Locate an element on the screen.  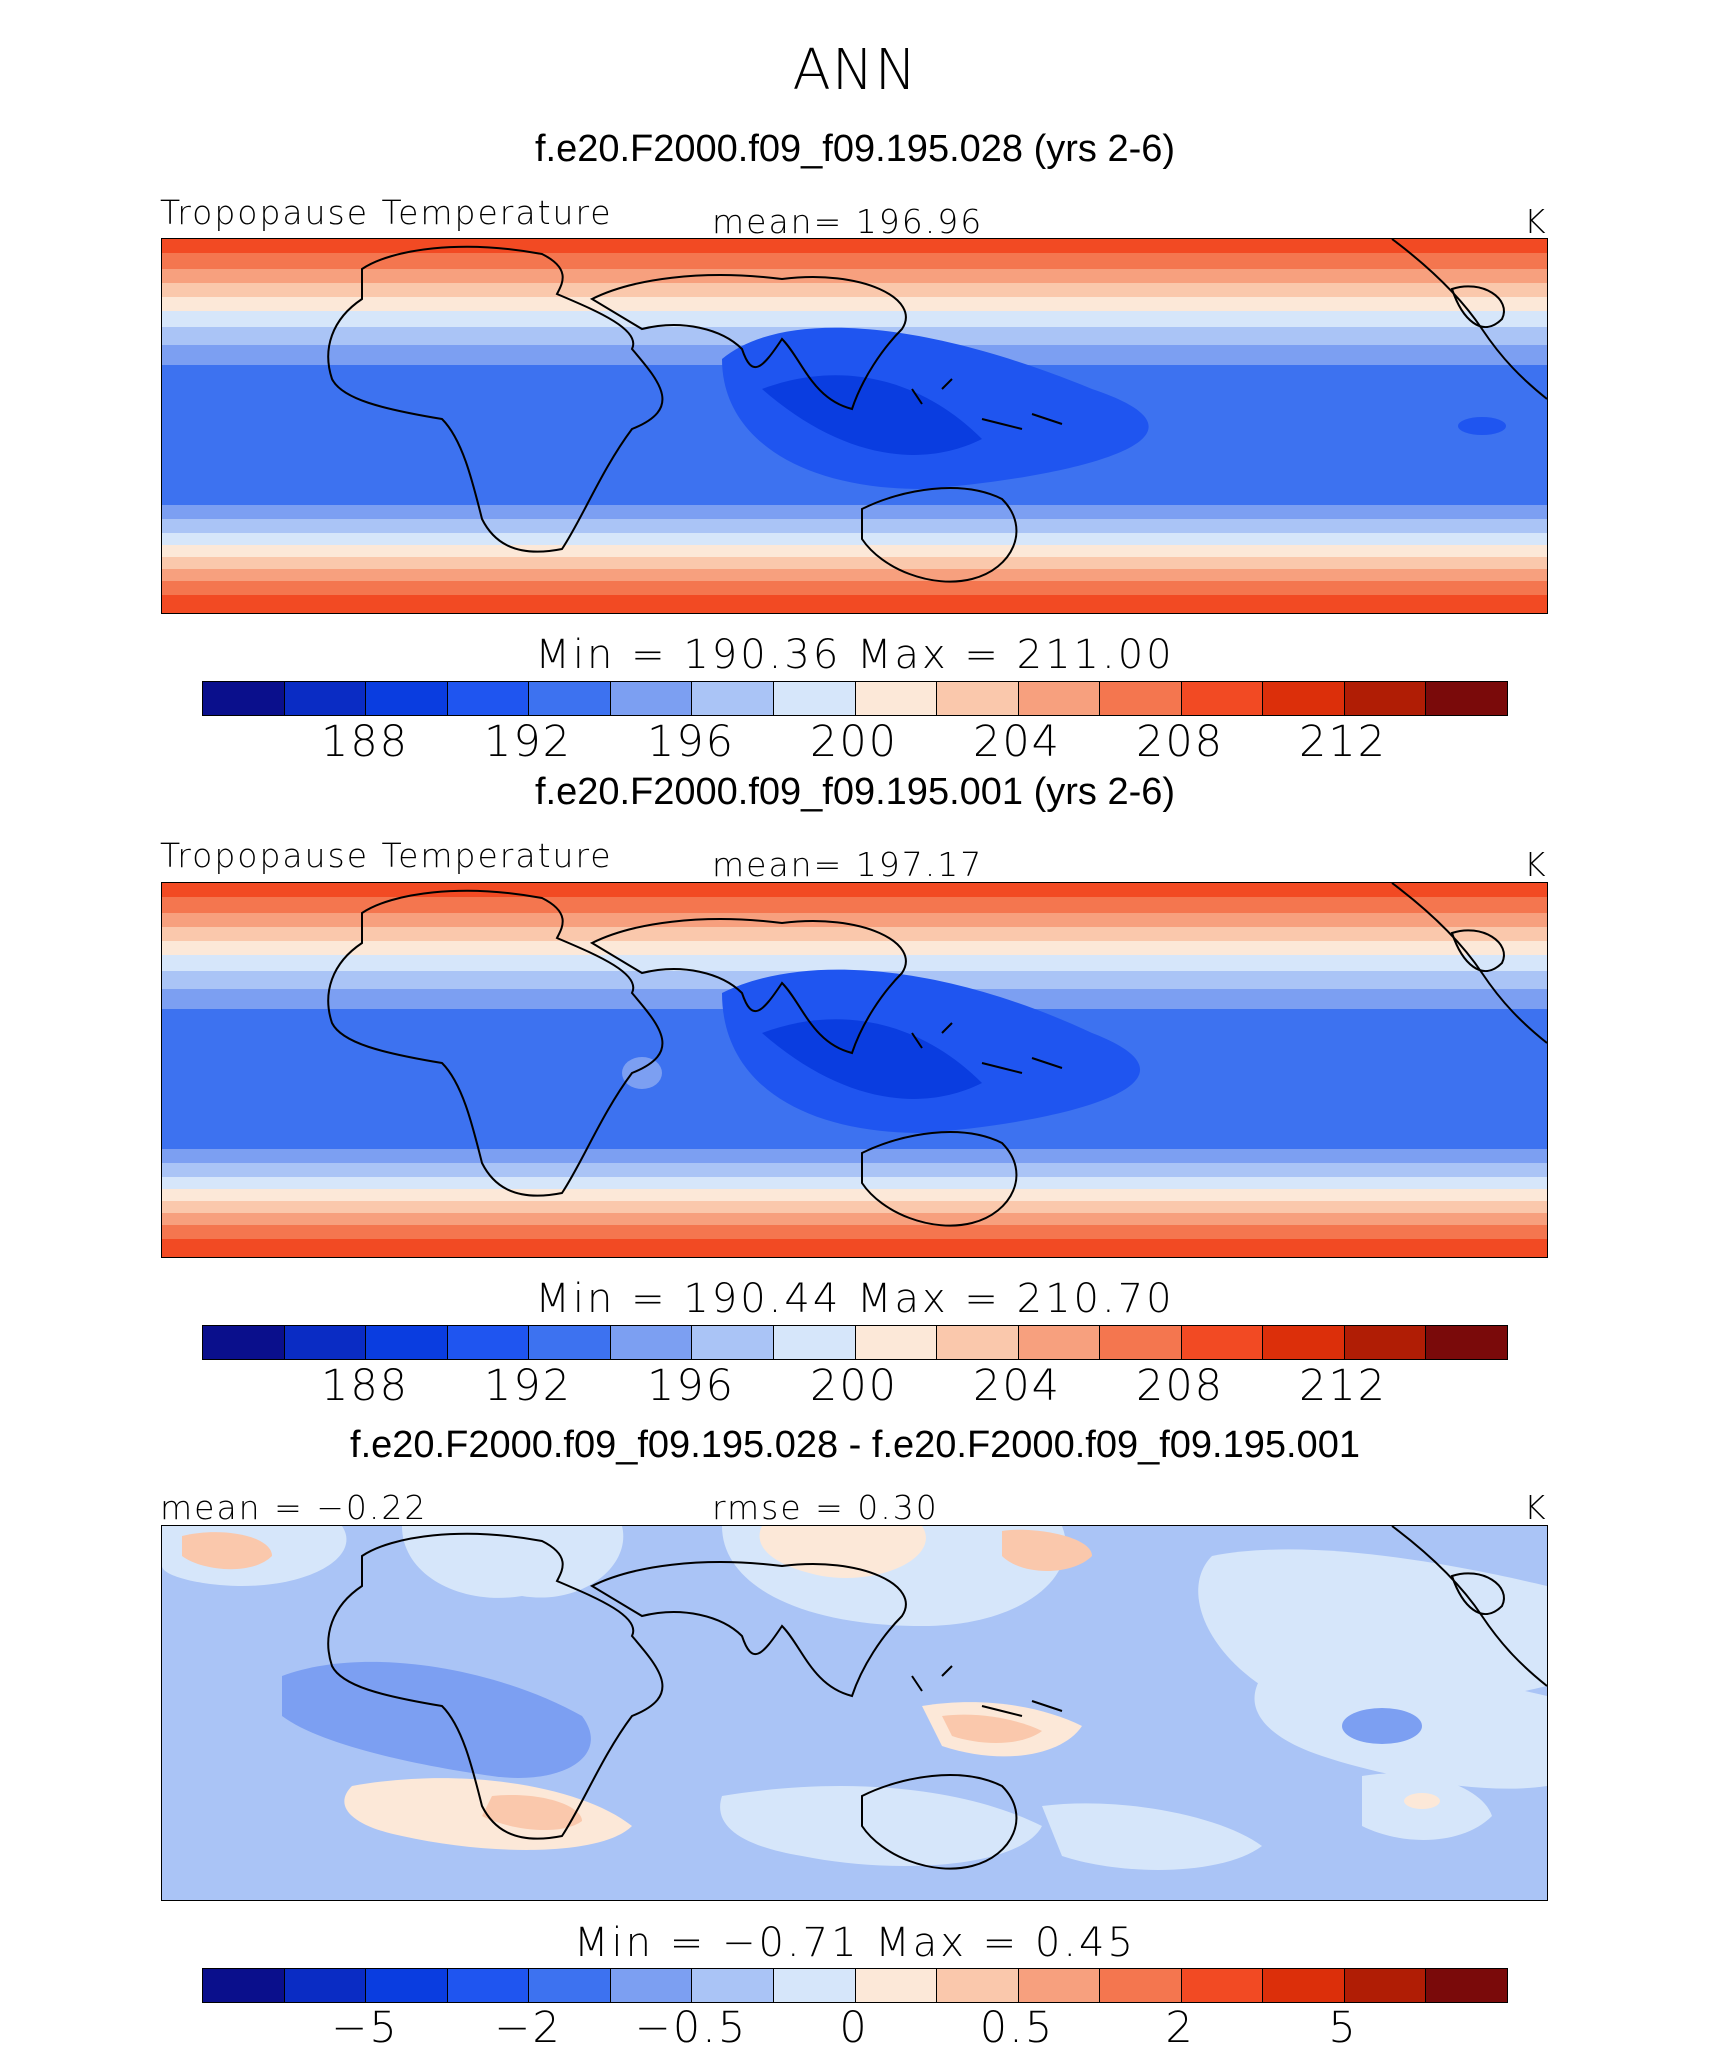
panel3-rmse-label: rmse = 0.30 is located at coordinates (825, 1507).